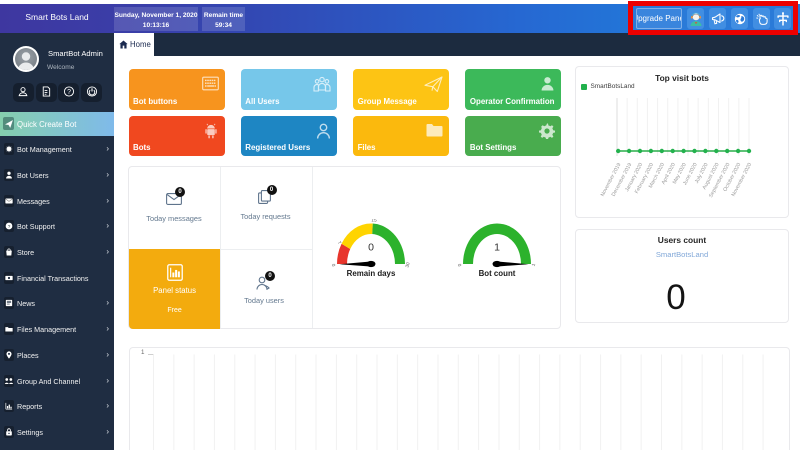  I want to click on svg-text: 7, so click(340, 242).